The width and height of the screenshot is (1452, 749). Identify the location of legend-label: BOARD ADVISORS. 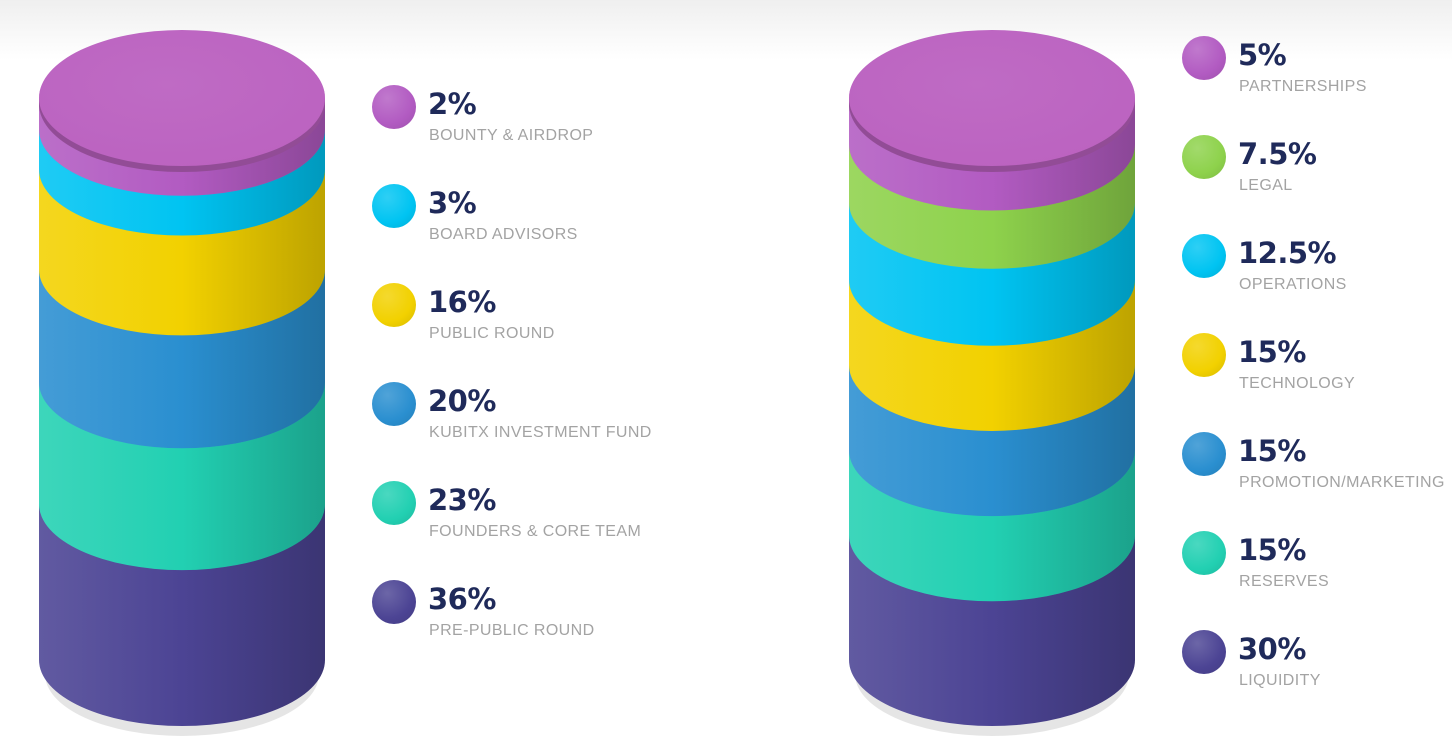
(503, 234).